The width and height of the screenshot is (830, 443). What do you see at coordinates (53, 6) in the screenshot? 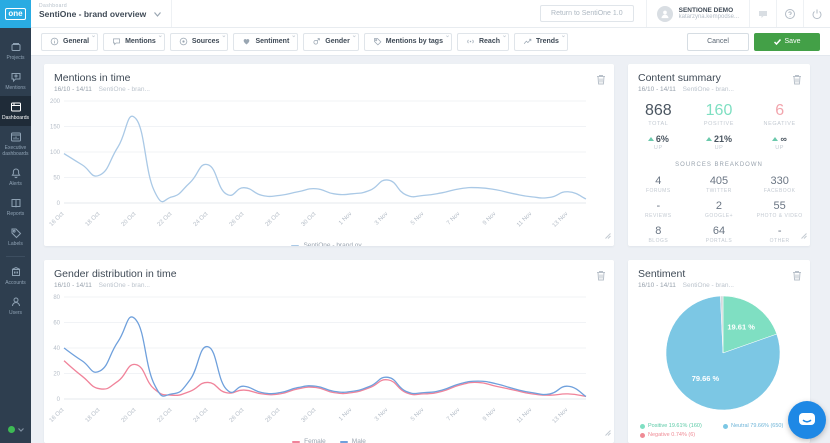
I see `dashboard-selector-label: Dashboard` at bounding box center [53, 6].